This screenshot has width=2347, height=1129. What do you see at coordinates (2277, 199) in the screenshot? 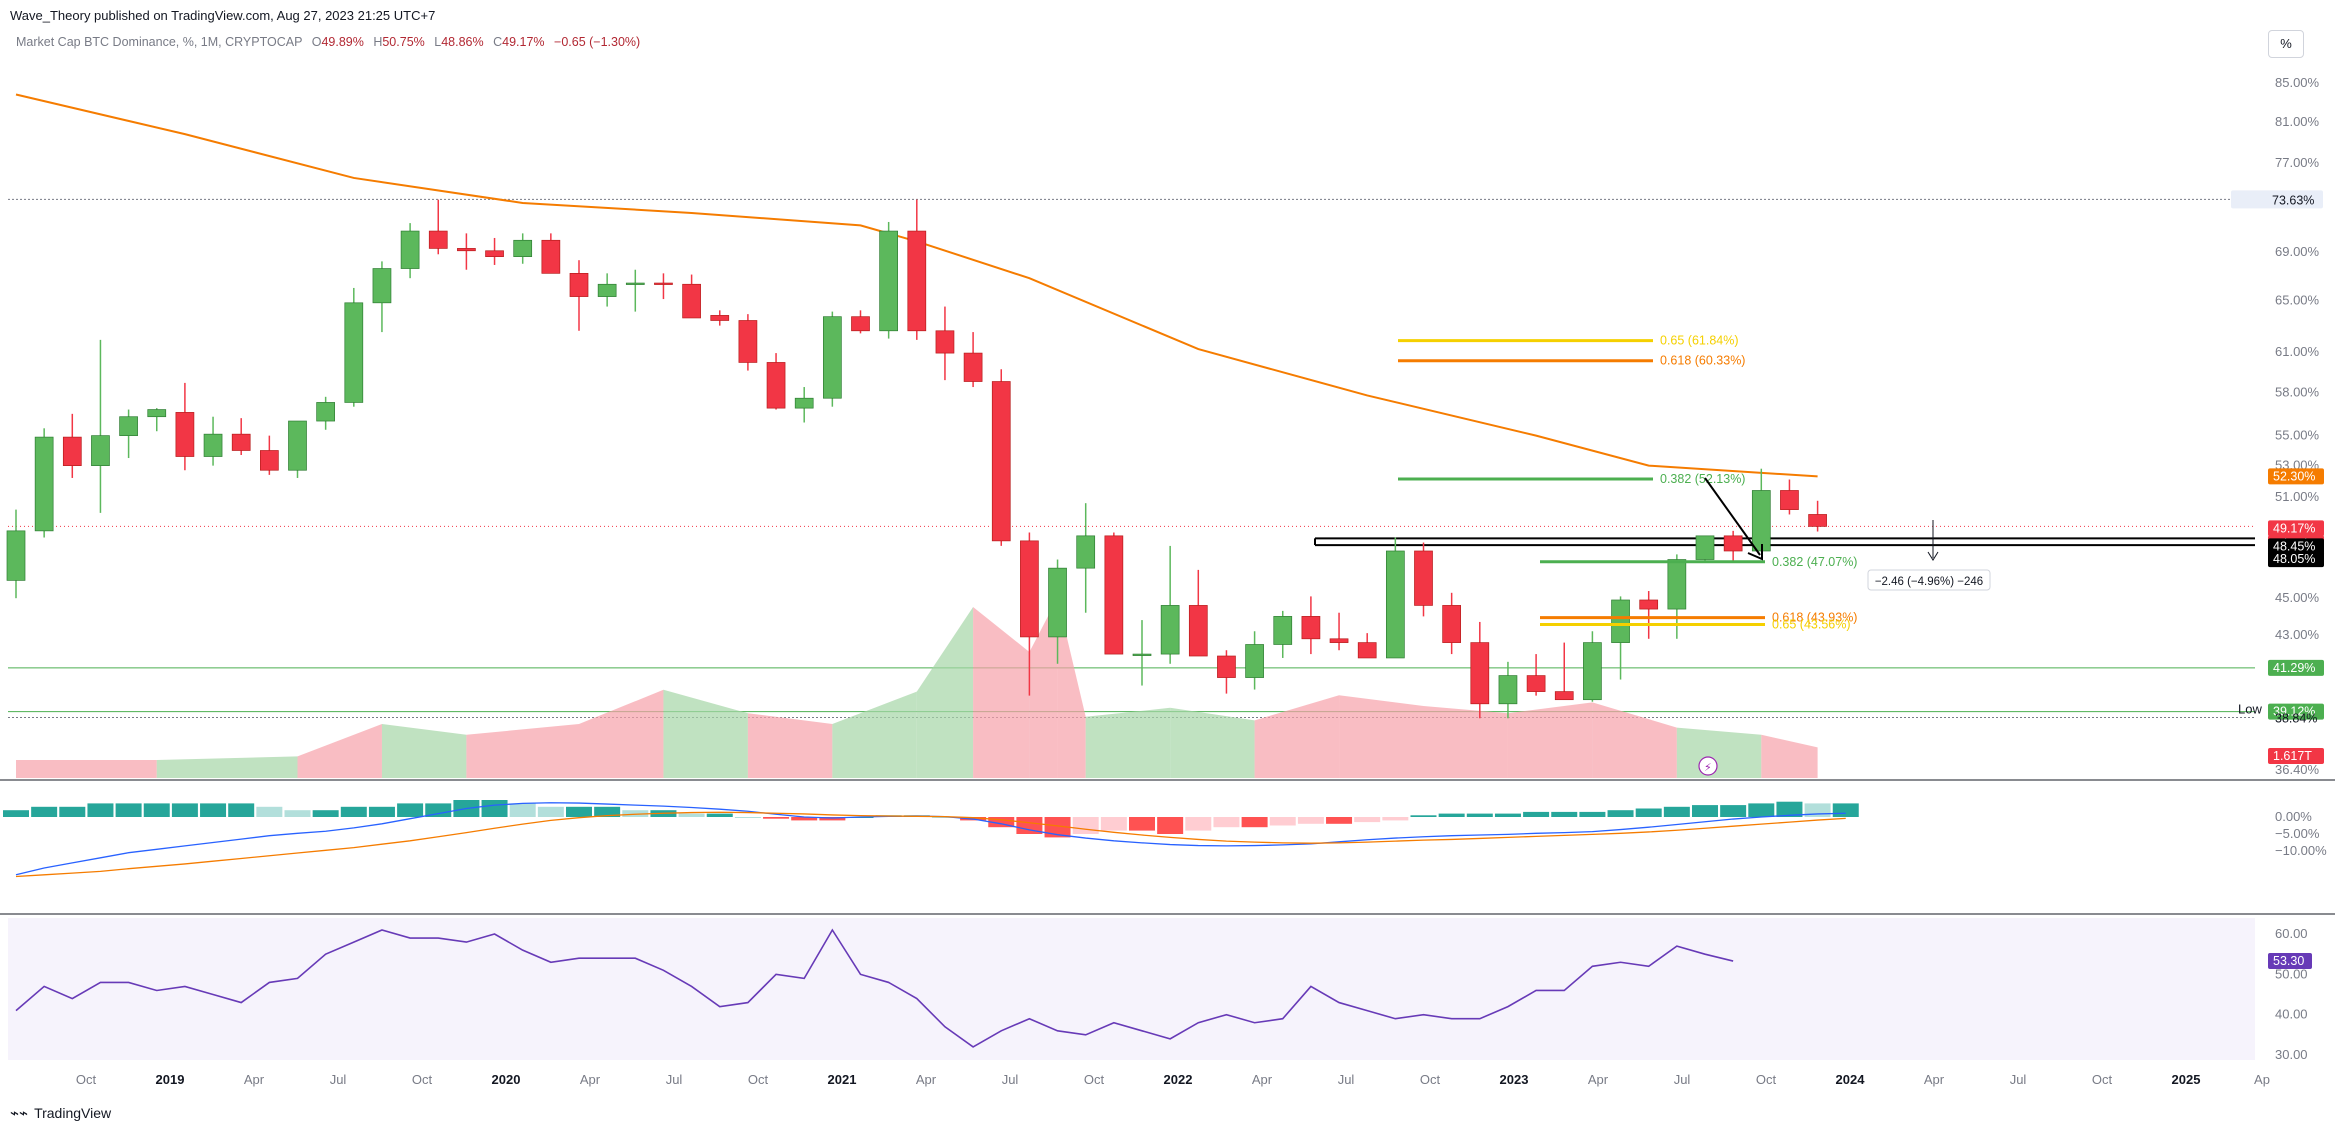
I see `high-tag-box` at bounding box center [2277, 199].